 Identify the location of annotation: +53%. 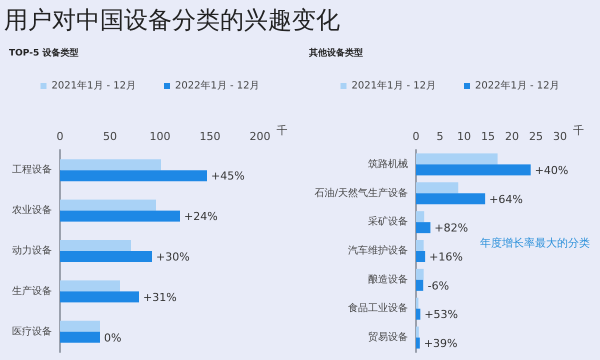
(441, 315).